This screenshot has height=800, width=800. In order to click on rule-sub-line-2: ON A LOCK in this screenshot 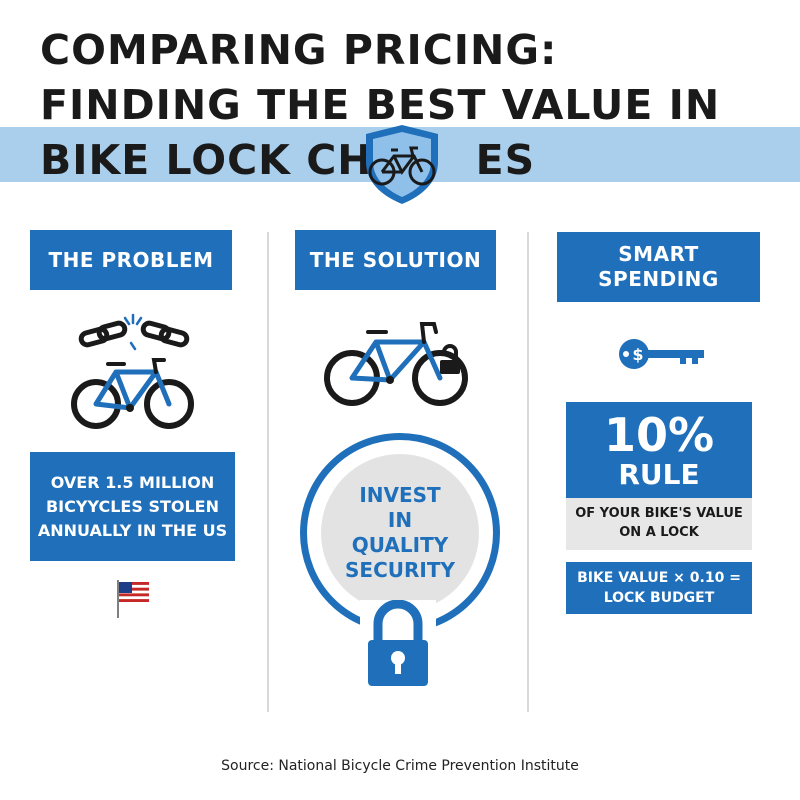, I will do `click(659, 532)`.